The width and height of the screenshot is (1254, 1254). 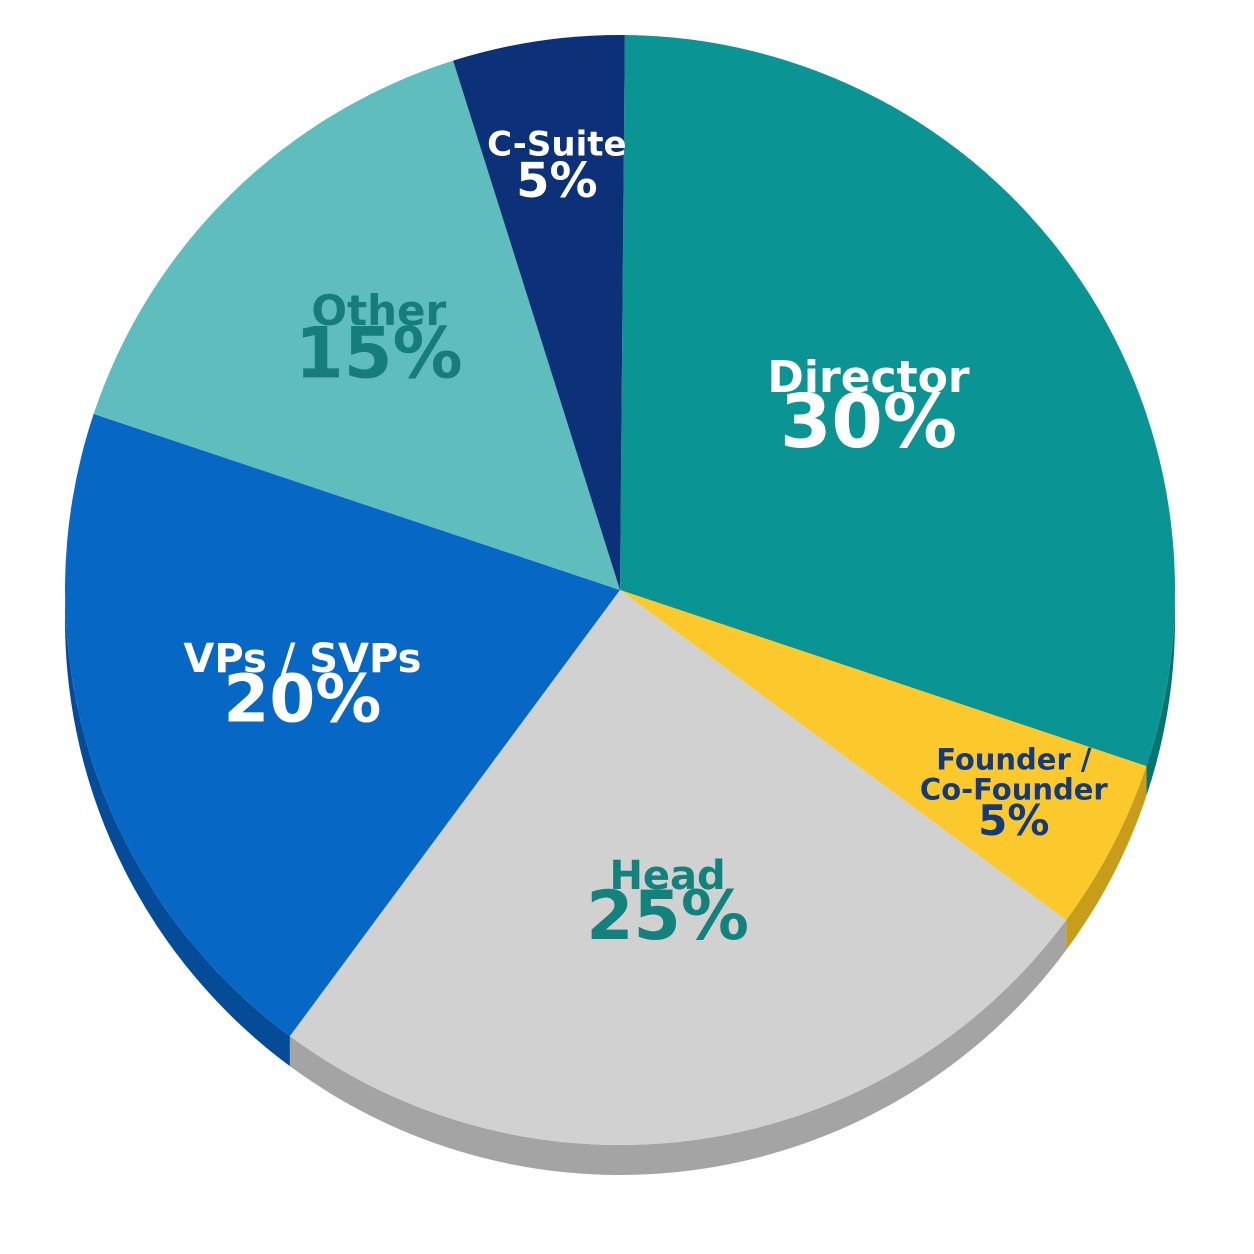 What do you see at coordinates (1106, 858) in the screenshot?
I see `slice-side-founder-co-founder` at bounding box center [1106, 858].